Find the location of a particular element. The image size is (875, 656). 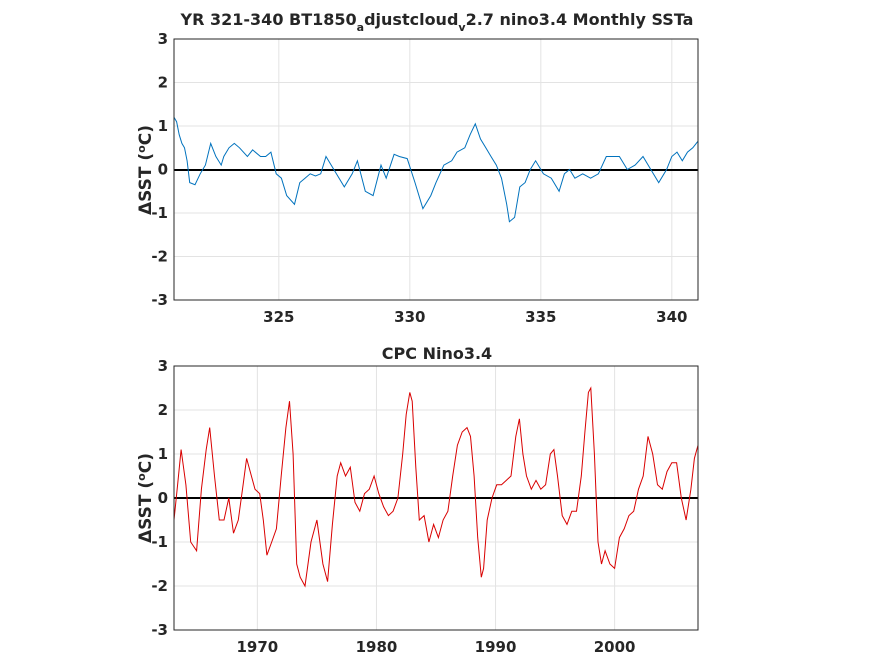

bottom-y-axis-label: ΔSST (oC) is located at coordinates (145, 498).